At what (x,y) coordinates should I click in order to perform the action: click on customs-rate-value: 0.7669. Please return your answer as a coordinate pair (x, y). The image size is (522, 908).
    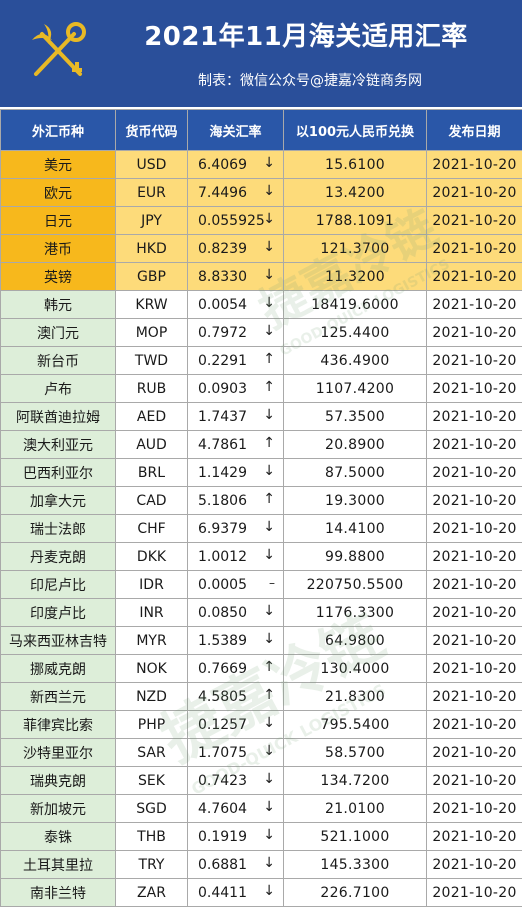
    Looking at the image, I should click on (222, 668).